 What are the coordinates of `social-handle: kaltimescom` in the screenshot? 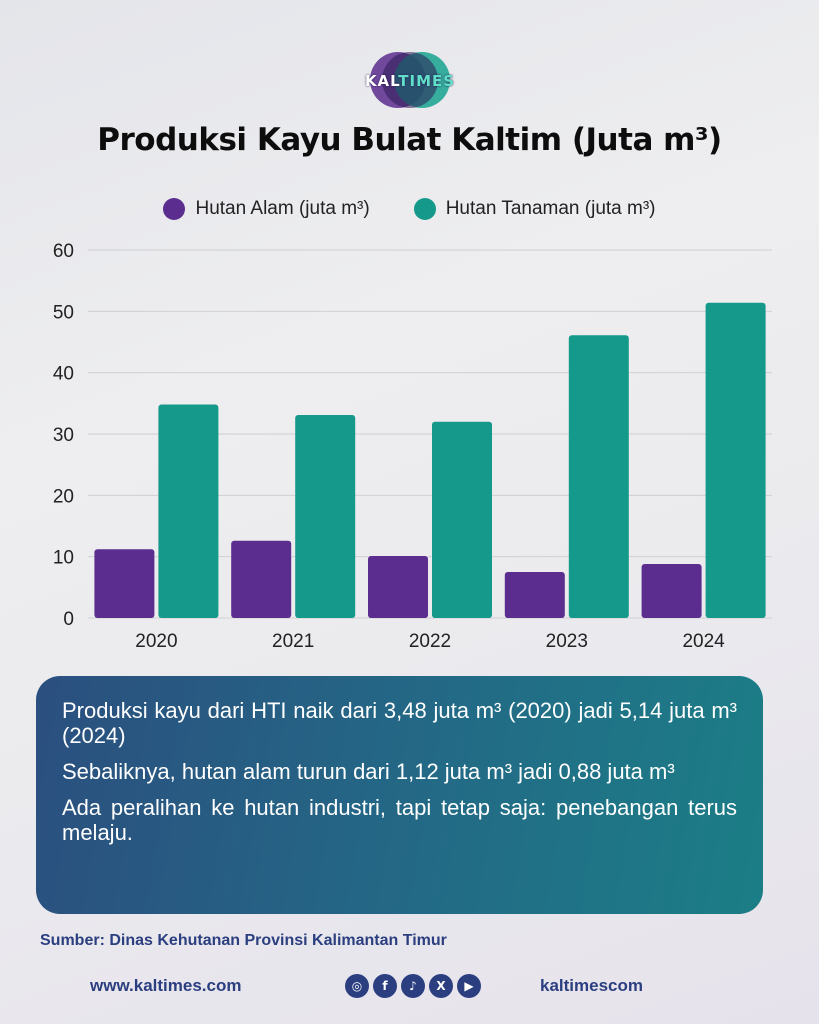 It's located at (591, 985).